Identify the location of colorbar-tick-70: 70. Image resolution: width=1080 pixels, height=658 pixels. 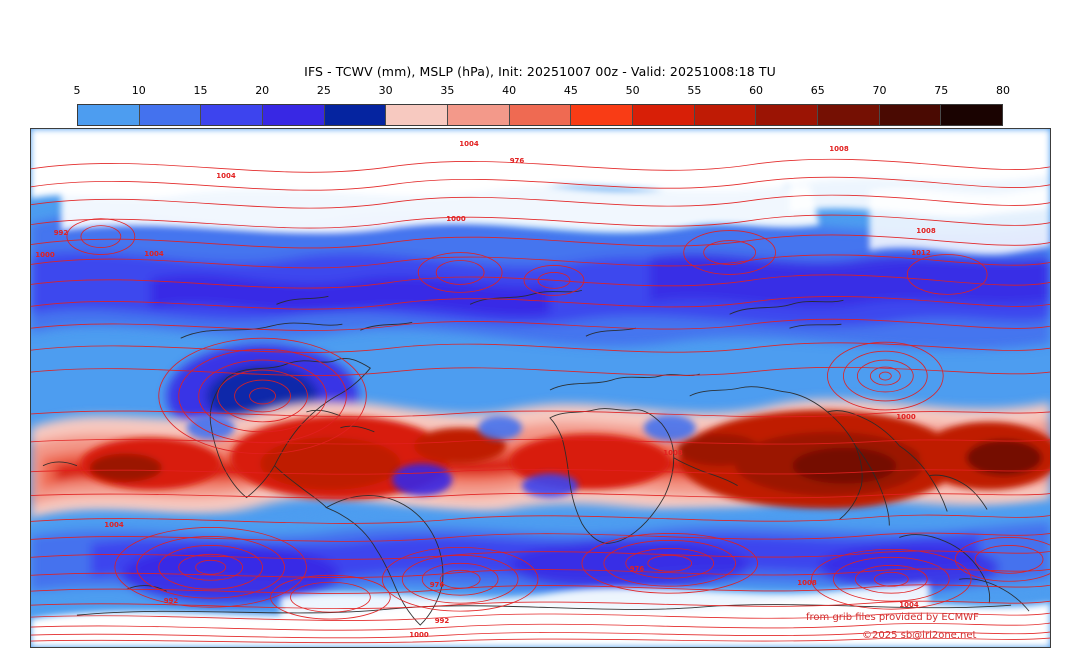
(879, 90).